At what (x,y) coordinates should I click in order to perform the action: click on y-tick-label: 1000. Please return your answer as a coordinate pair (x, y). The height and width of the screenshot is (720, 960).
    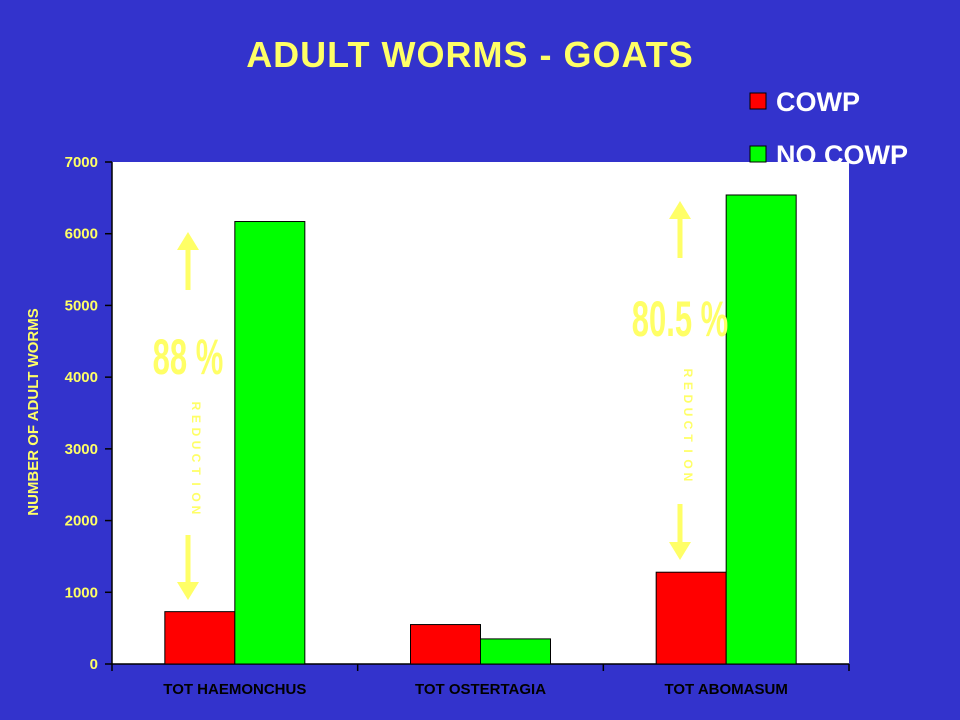
    Looking at the image, I should click on (81, 592).